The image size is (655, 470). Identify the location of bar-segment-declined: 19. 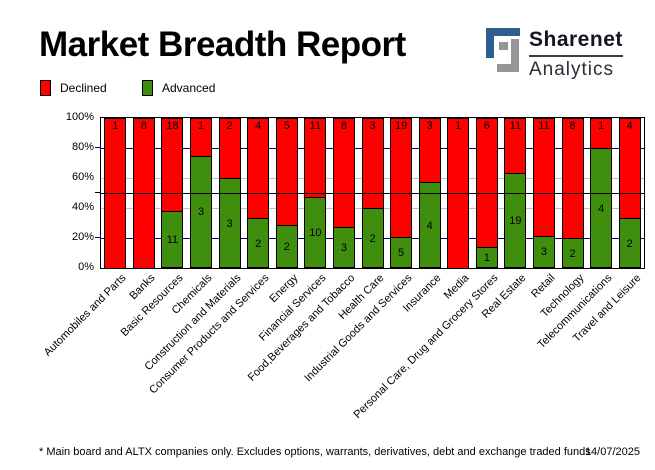
(401, 177).